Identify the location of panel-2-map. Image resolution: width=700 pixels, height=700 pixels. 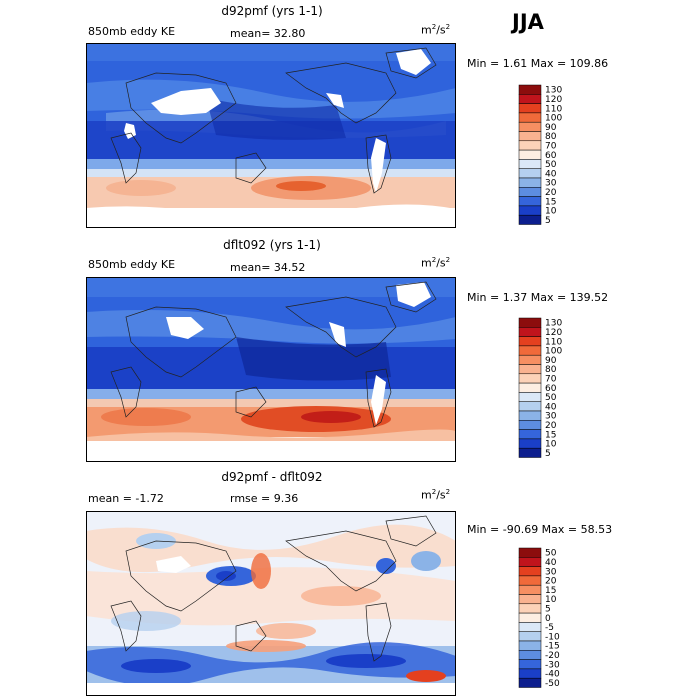
(271, 369).